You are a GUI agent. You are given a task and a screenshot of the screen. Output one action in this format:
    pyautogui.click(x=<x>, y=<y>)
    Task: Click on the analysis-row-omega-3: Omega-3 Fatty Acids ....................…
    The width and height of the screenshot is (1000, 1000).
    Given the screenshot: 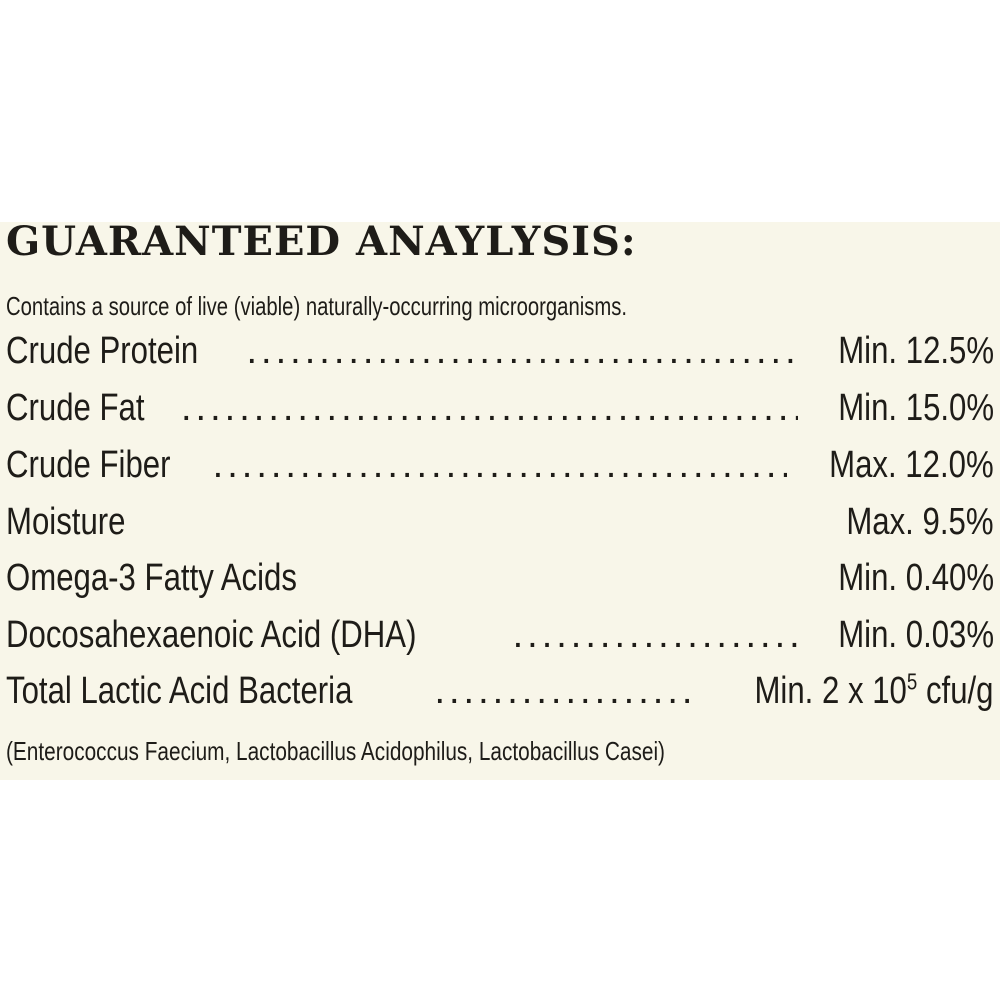 What is the action you would take?
    pyautogui.click(x=500, y=582)
    